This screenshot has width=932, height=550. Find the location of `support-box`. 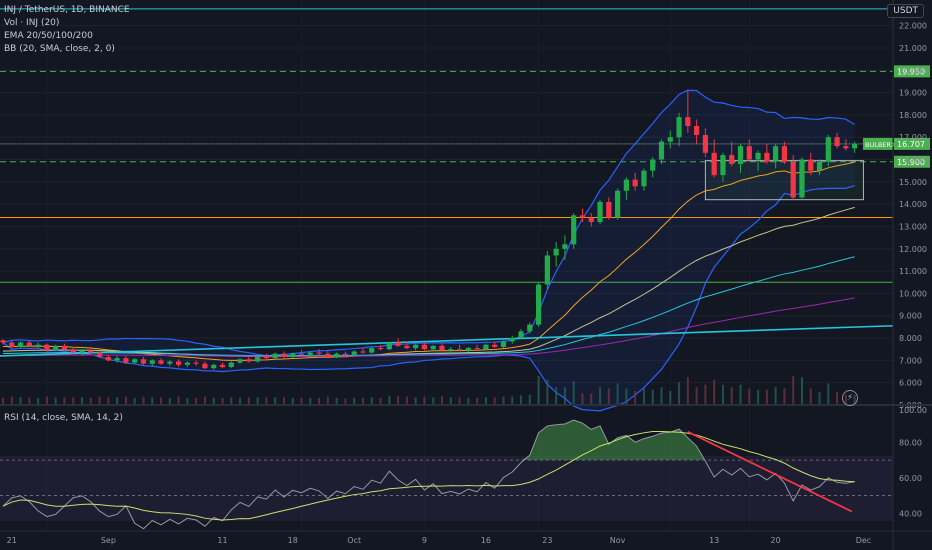

support-box is located at coordinates (784, 180).